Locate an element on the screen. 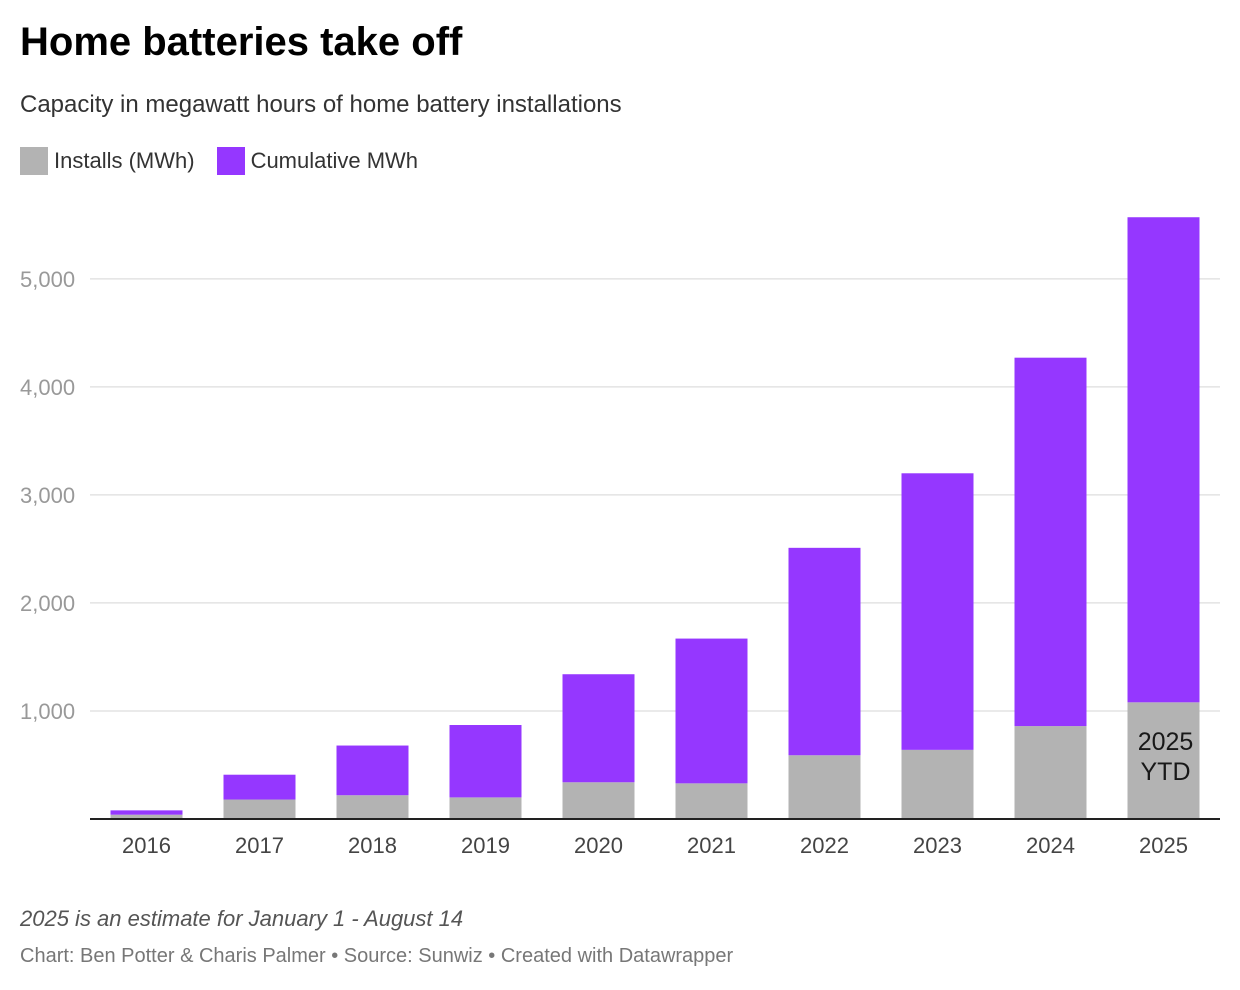 The width and height of the screenshot is (1240, 990). bar-cumulative-2023 is located at coordinates (937, 611).